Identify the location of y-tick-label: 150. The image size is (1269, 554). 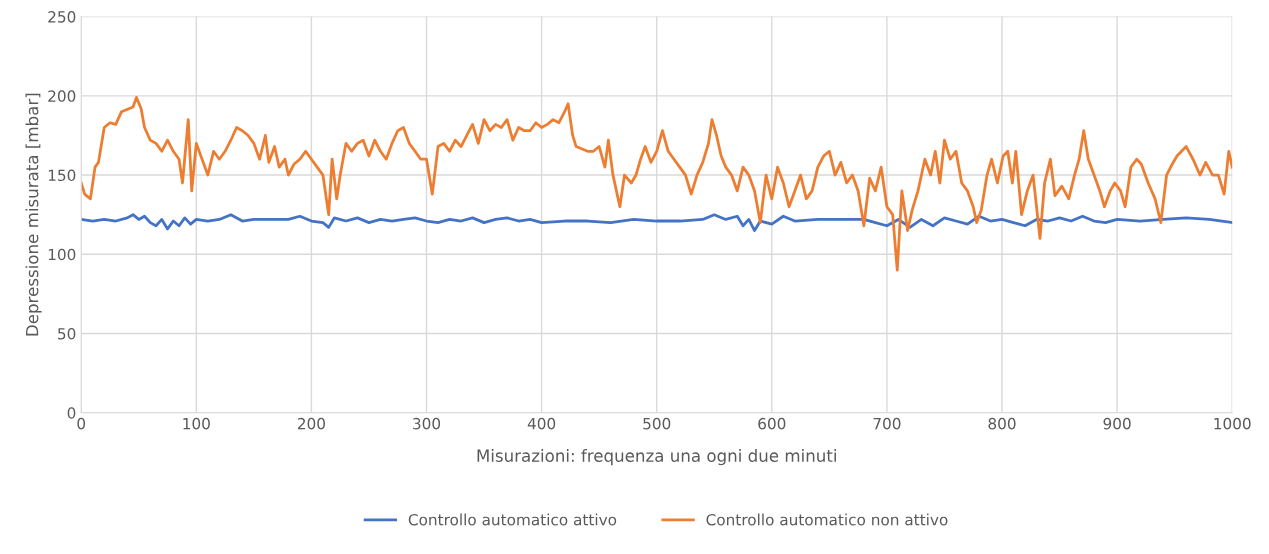
(62, 175).